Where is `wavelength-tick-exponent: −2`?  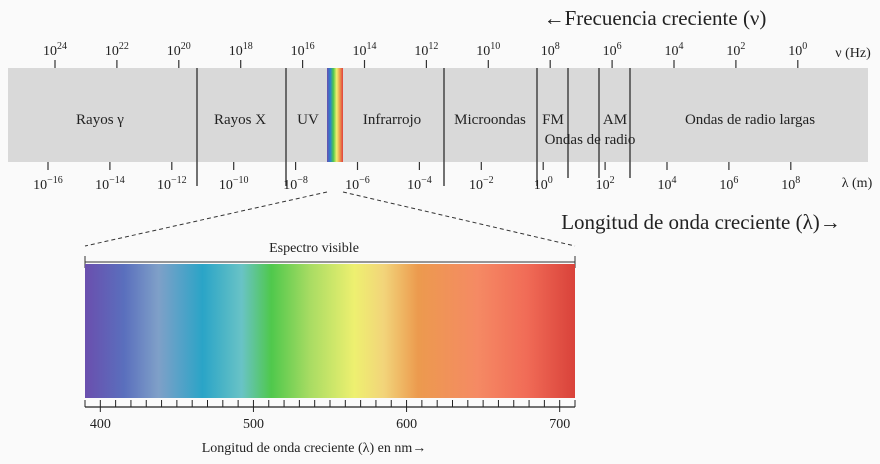
wavelength-tick-exponent: −2 is located at coordinates (488, 180).